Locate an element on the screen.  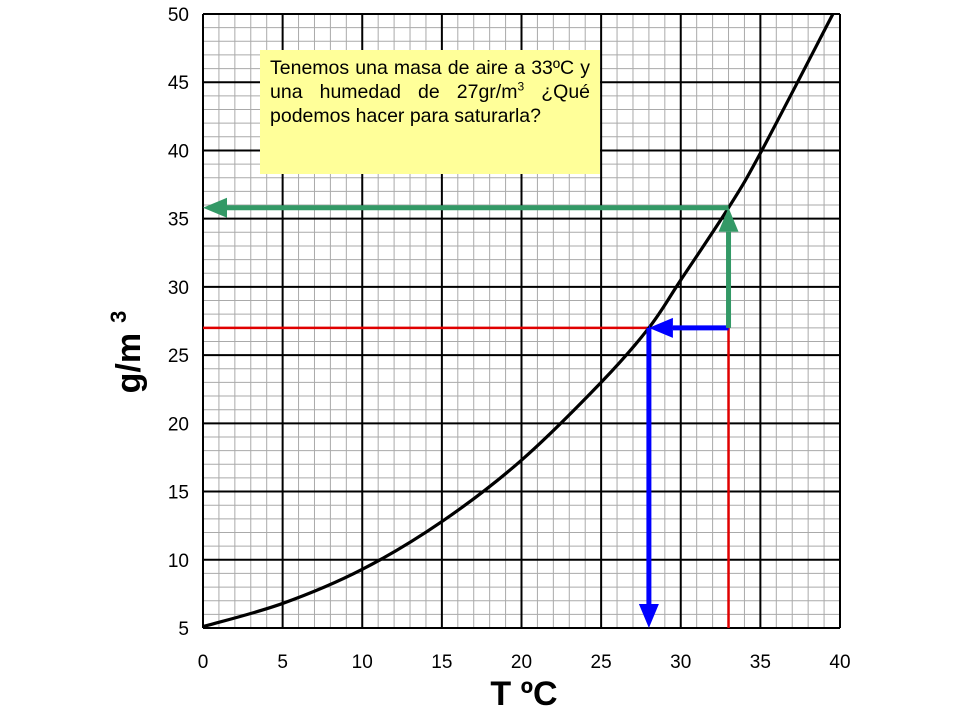
saturation-humidity-arrow-head is located at coordinates (215, 207).